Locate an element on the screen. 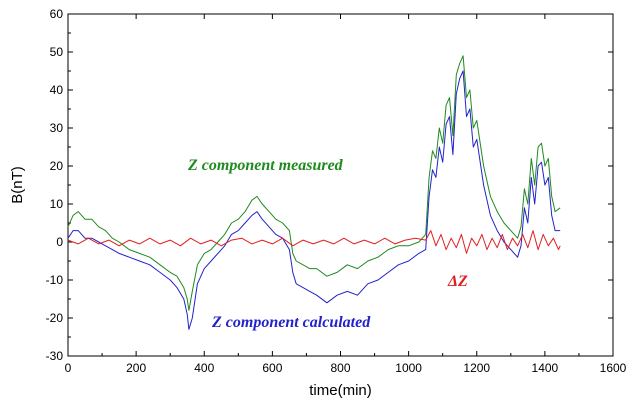  x-tick-label: 200 is located at coordinates (136, 368).